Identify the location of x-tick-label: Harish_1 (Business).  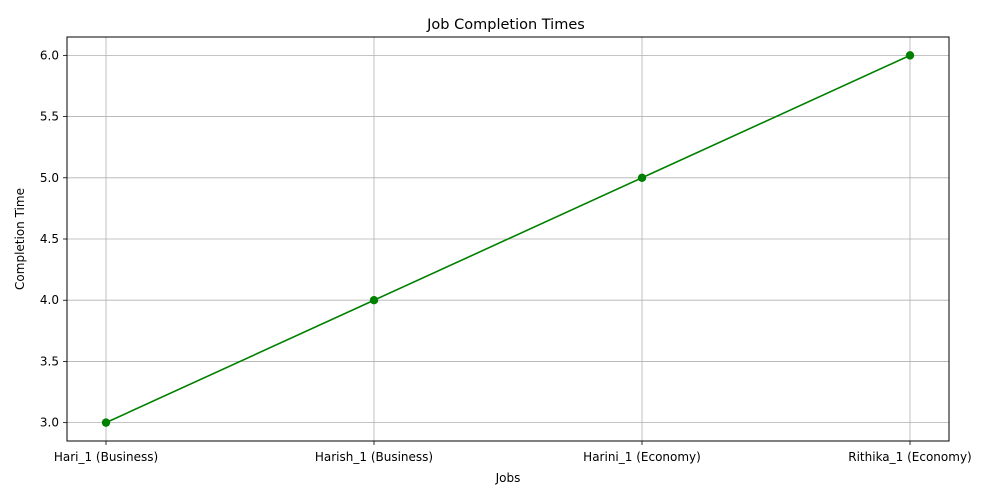
(374, 457).